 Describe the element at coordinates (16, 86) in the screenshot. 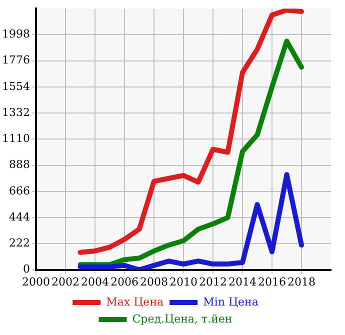

I see `y-tick-label: 1554` at that location.